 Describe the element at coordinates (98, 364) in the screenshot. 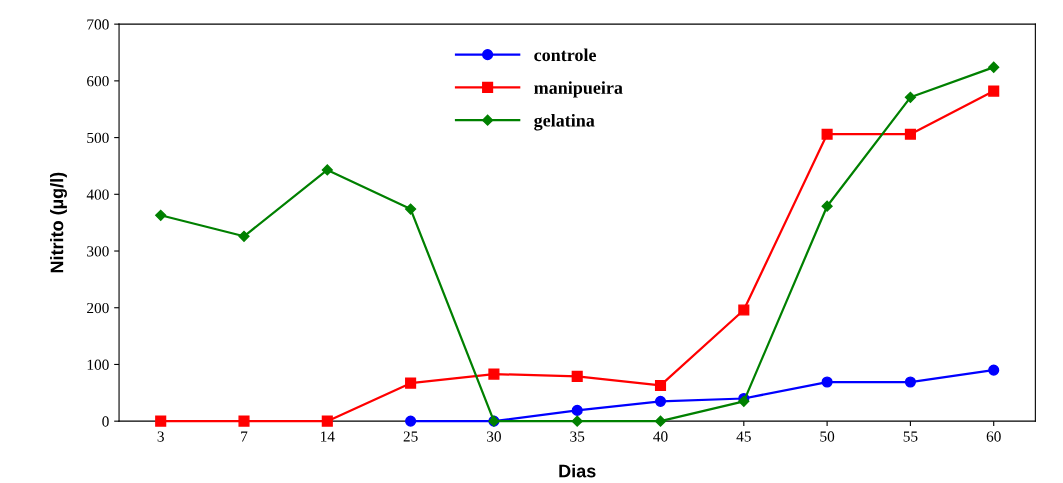

I see `y-tick-label: 100` at that location.